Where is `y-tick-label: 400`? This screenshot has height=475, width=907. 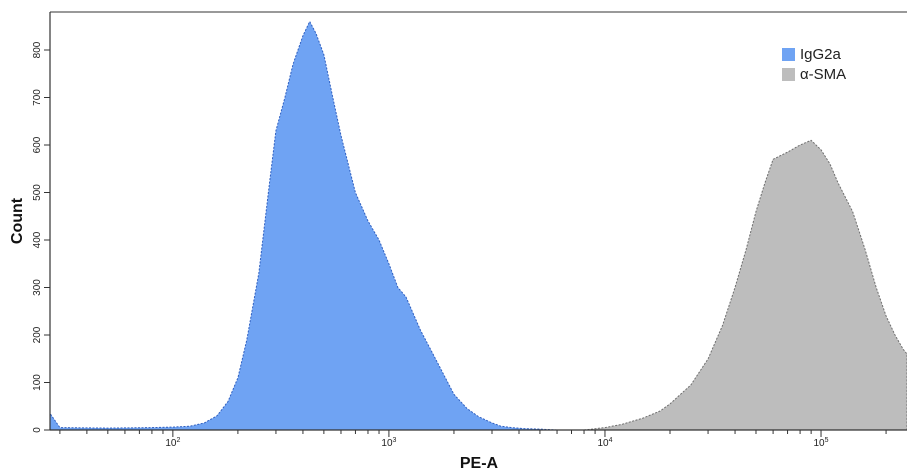
y-tick-label: 400 is located at coordinates (37, 239).